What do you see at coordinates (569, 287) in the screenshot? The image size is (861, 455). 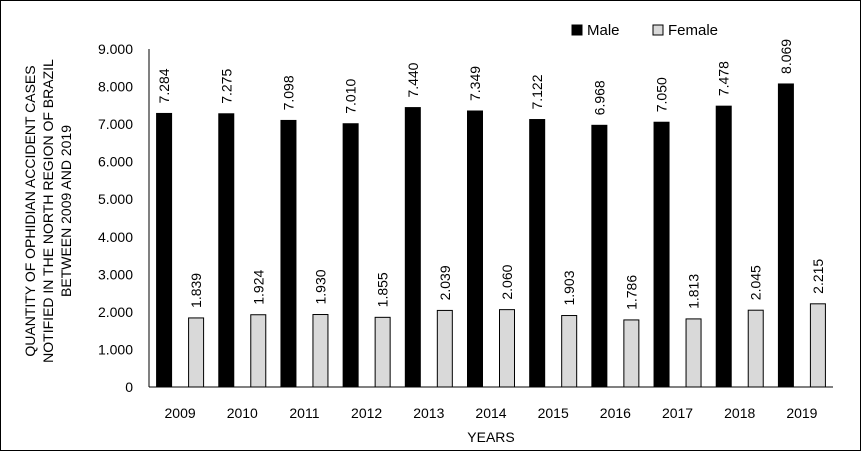 I see `bar-label-female: 1.903` at bounding box center [569, 287].